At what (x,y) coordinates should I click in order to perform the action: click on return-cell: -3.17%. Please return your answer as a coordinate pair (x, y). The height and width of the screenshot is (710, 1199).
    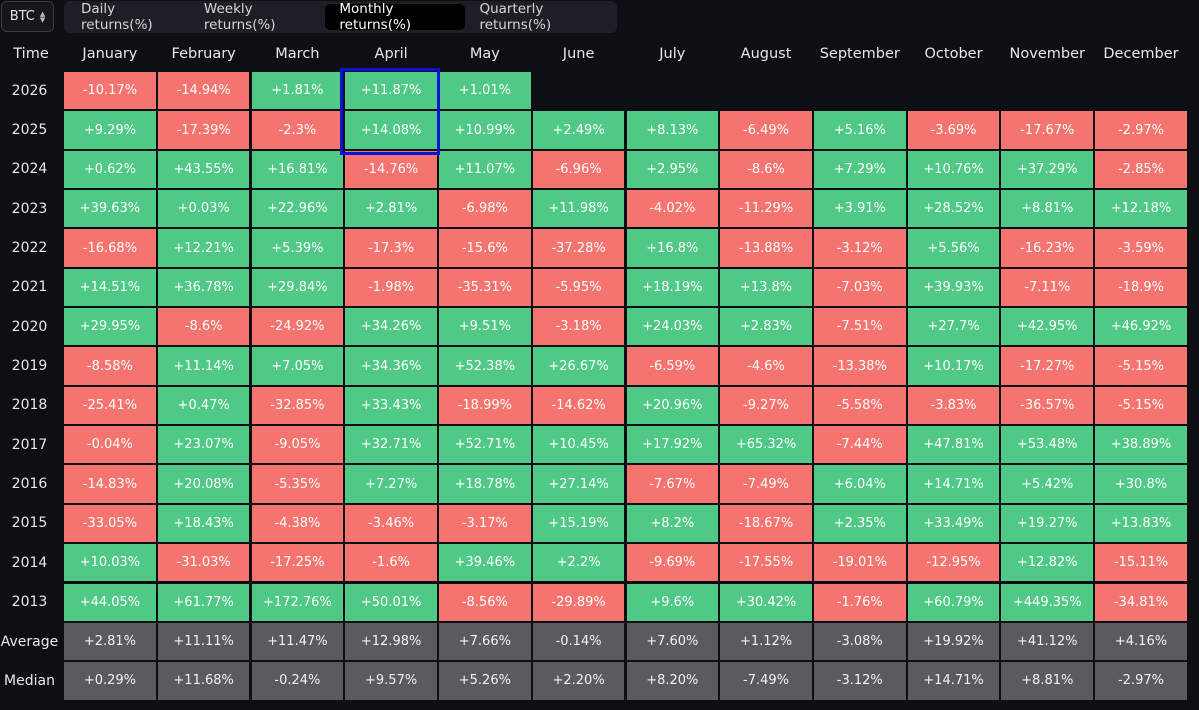
    Looking at the image, I should click on (485, 523).